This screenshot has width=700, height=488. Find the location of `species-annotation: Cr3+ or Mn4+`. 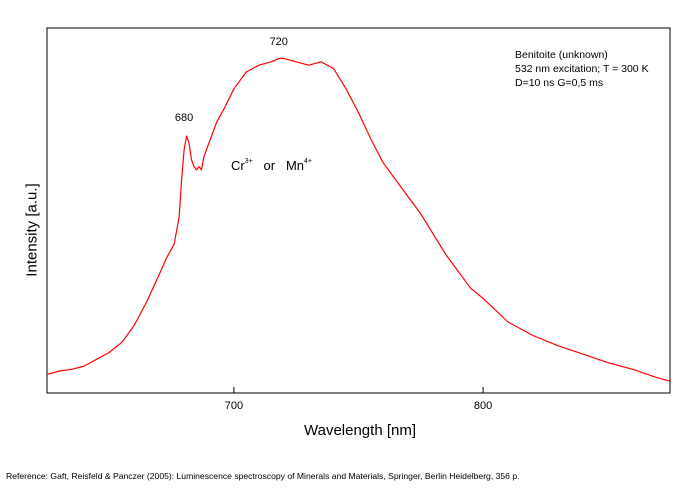

species-annotation: Cr3+ or Mn4+ is located at coordinates (271, 165).